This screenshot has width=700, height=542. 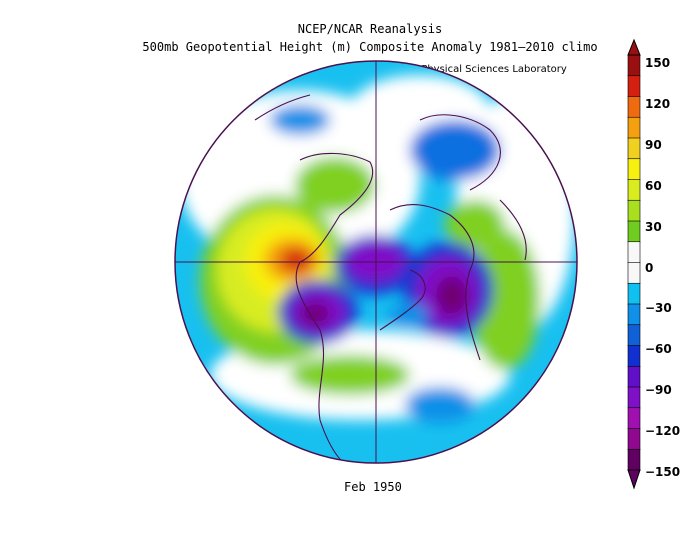 What do you see at coordinates (658, 308) in the screenshot?
I see `colorbar-label: −30` at bounding box center [658, 308].